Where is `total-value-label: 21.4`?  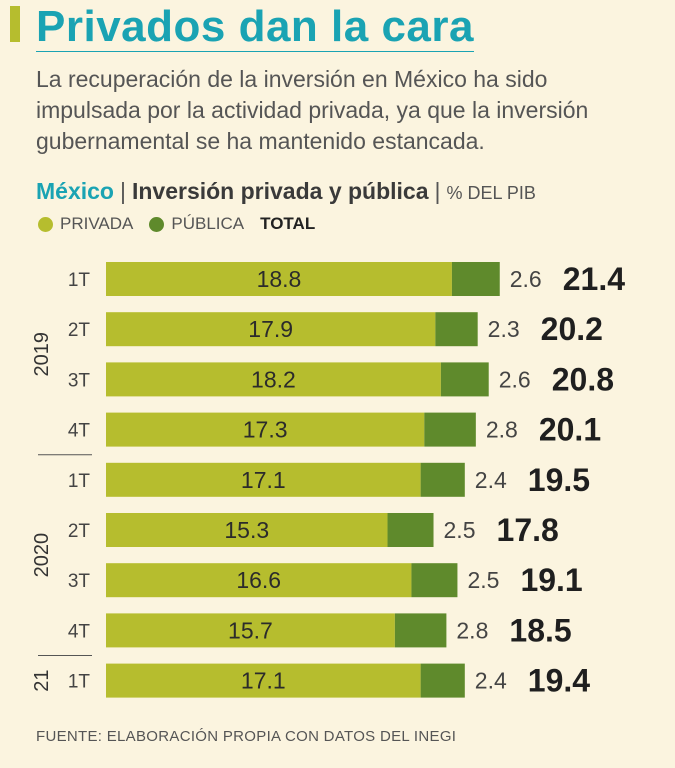 total-value-label: 21.4 is located at coordinates (594, 279).